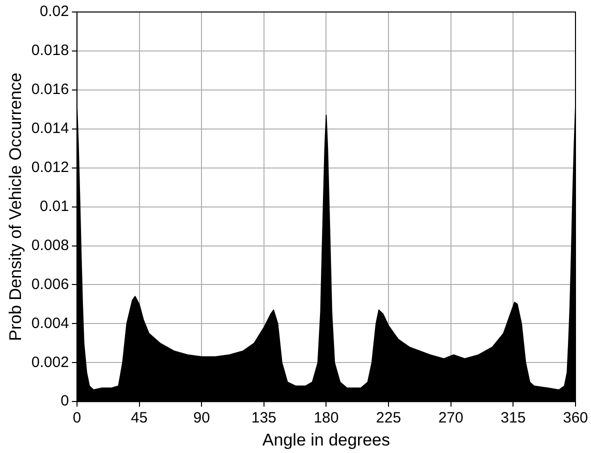 This screenshot has width=591, height=453. Describe the element at coordinates (389, 418) in the screenshot. I see `x-tick-label: 225` at that location.